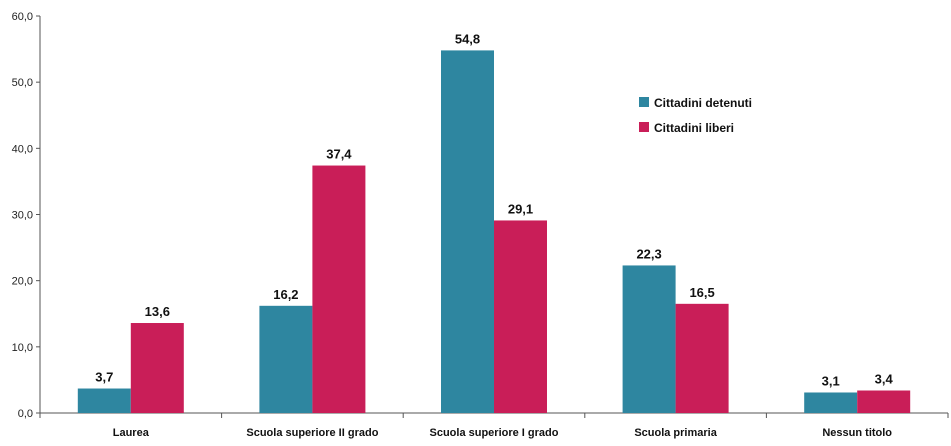  What do you see at coordinates (22, 83) in the screenshot?
I see `y-tick-label: 50,0` at bounding box center [22, 83].